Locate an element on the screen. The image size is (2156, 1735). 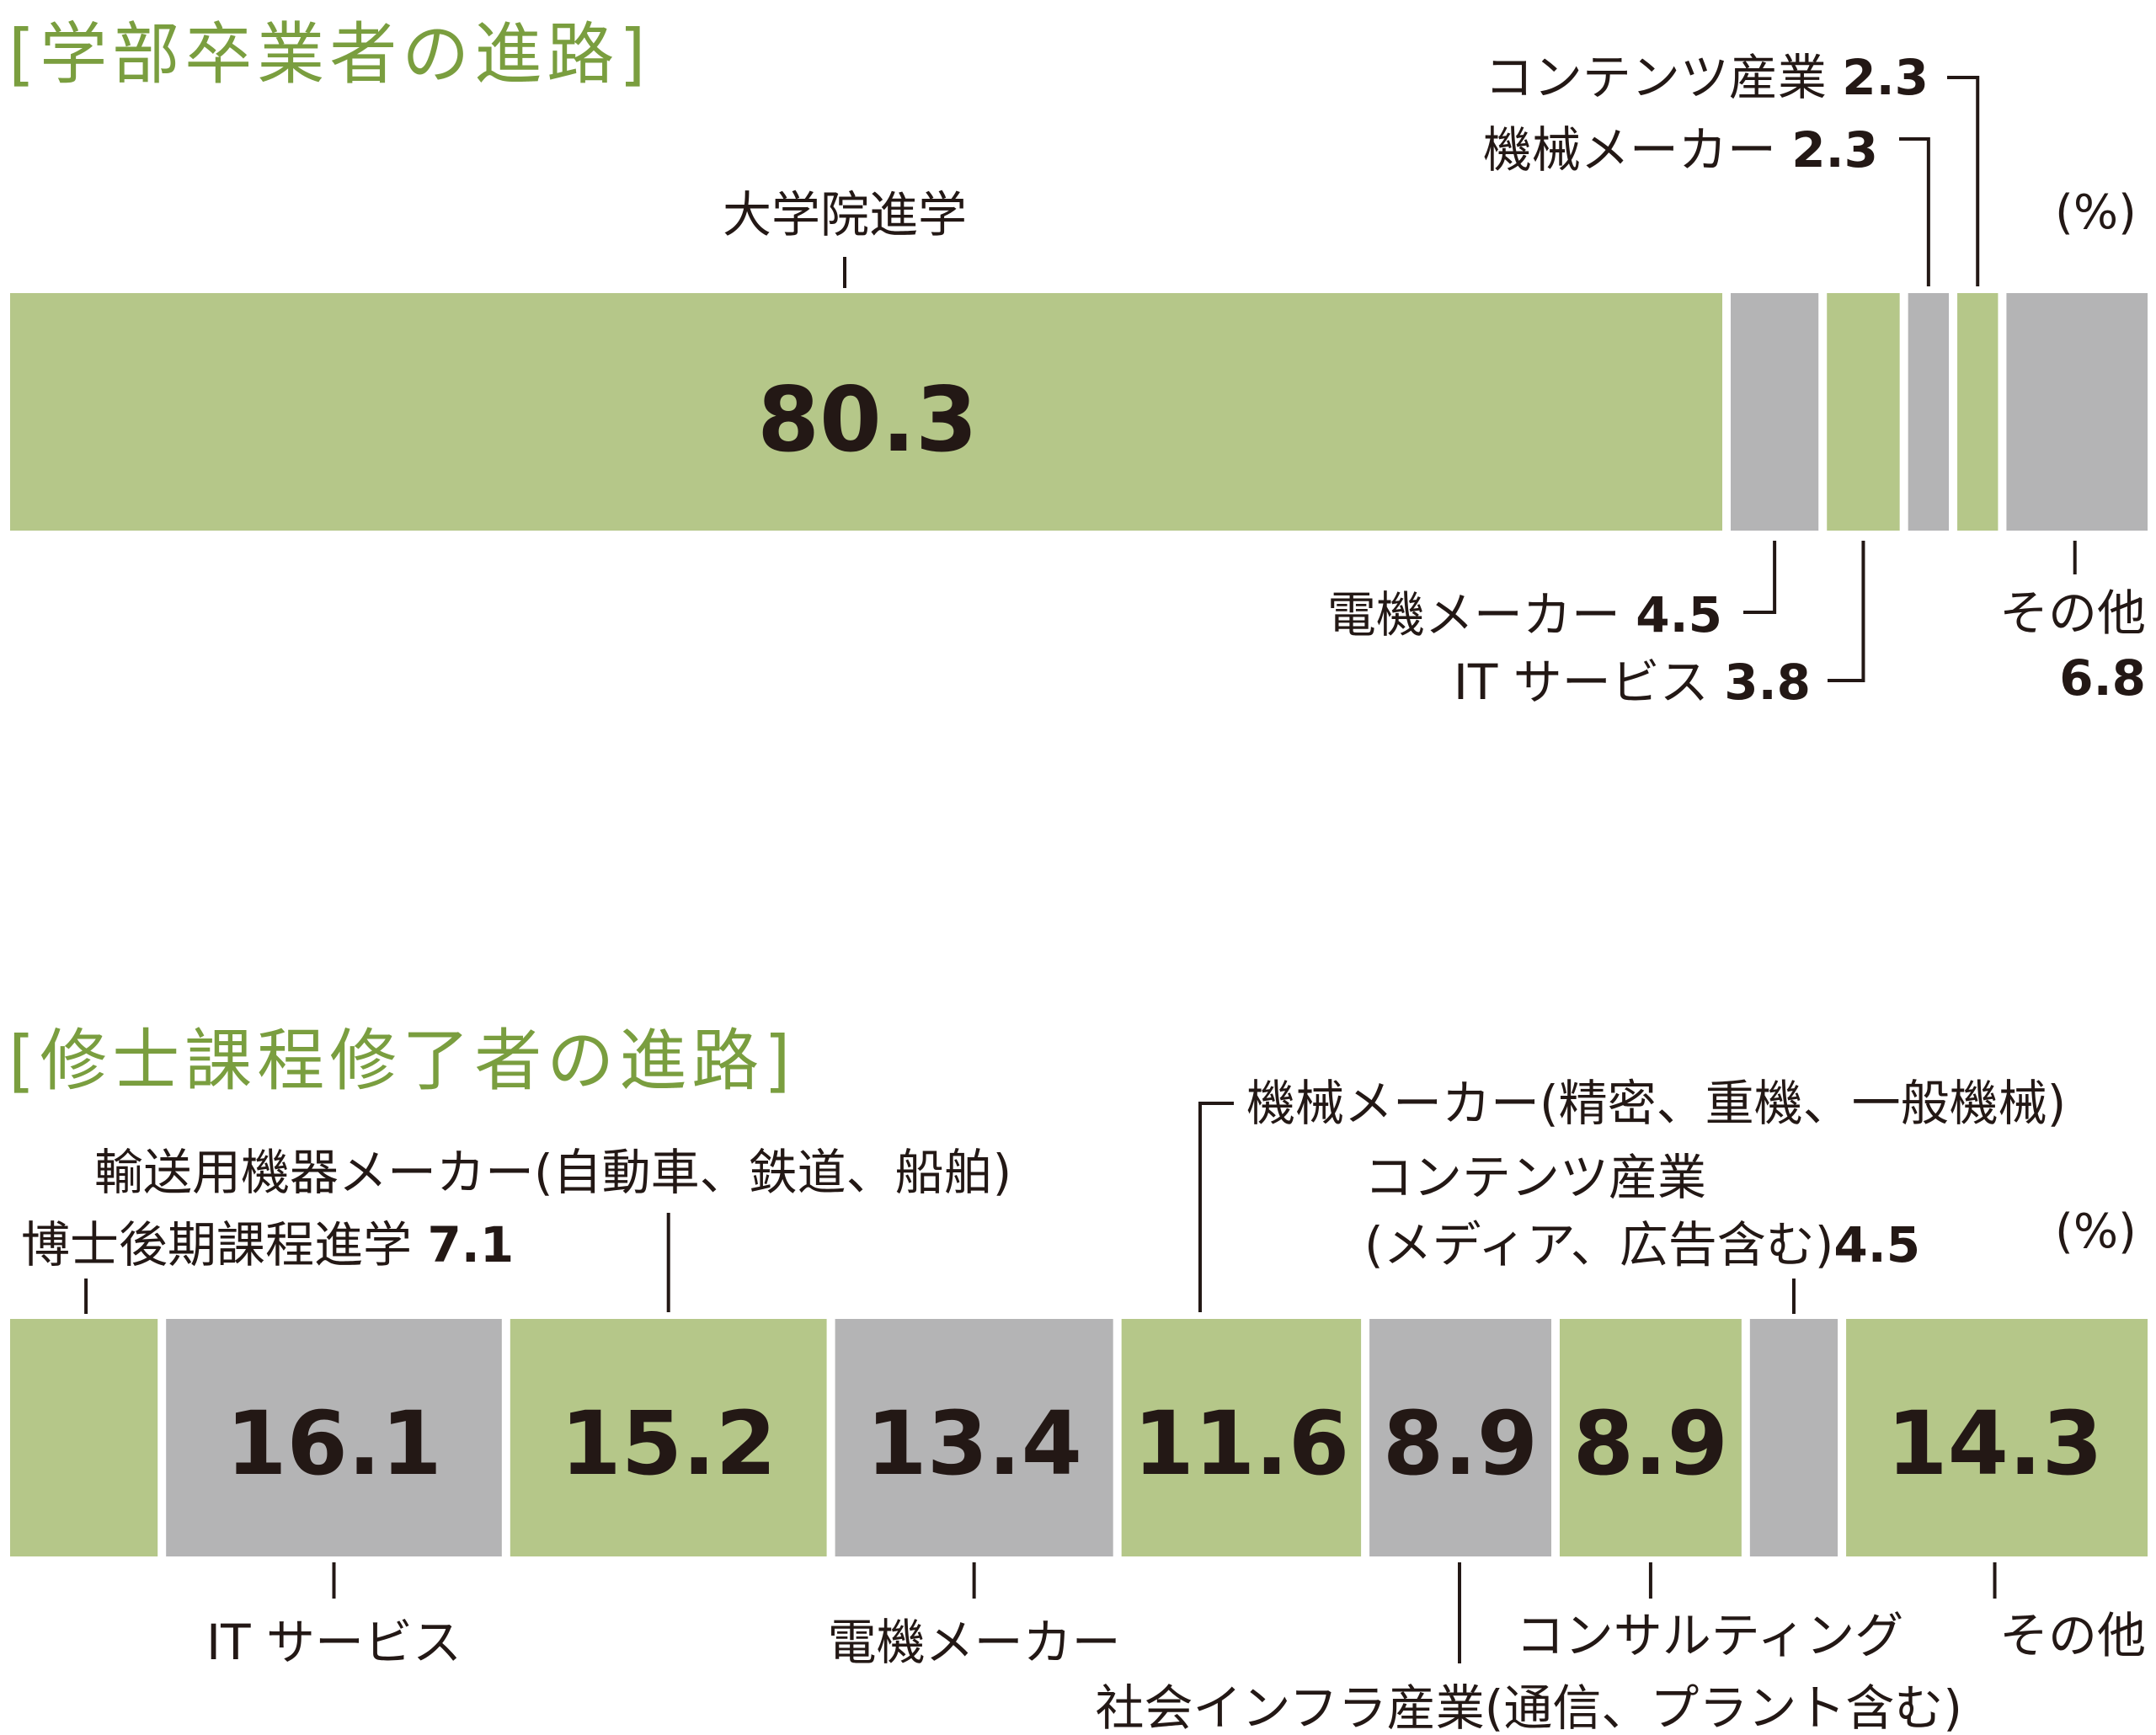
chart2-category-label-2: 輸送用機器メーカー(自動車、鉄道、船舶) is located at coordinates (552, 1172).